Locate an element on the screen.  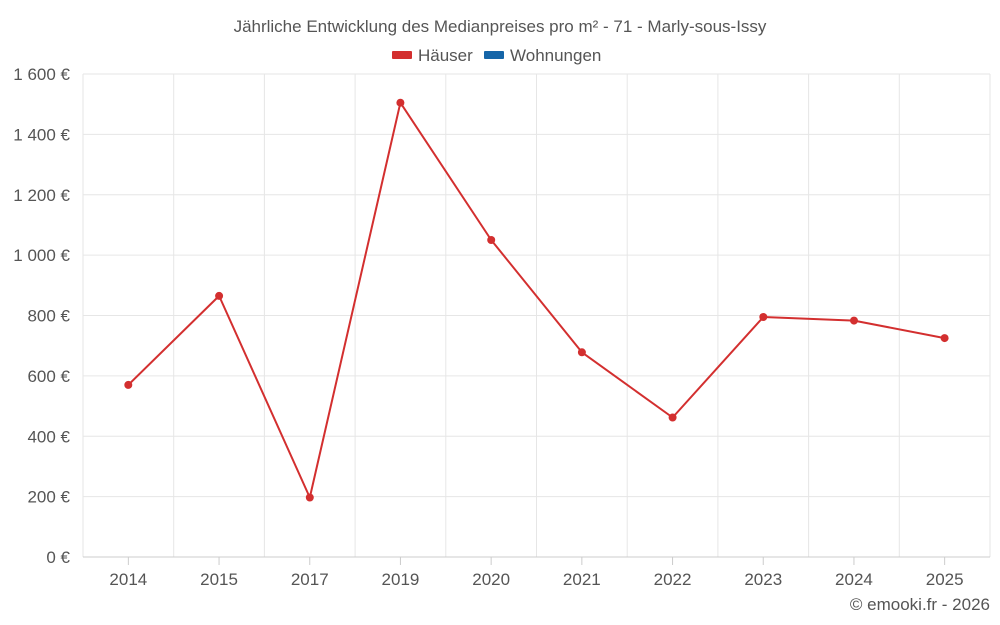
y-tick-label: 200 € is located at coordinates (48, 497).